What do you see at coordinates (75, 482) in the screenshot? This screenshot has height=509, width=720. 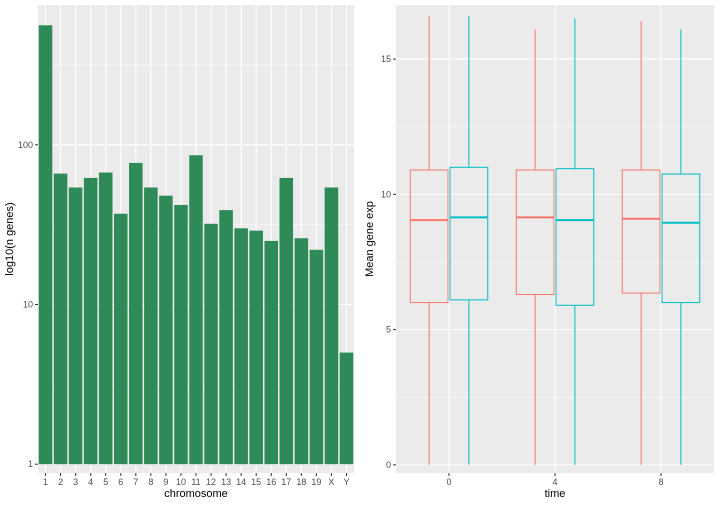 I see `x-tick-label: 3` at bounding box center [75, 482].